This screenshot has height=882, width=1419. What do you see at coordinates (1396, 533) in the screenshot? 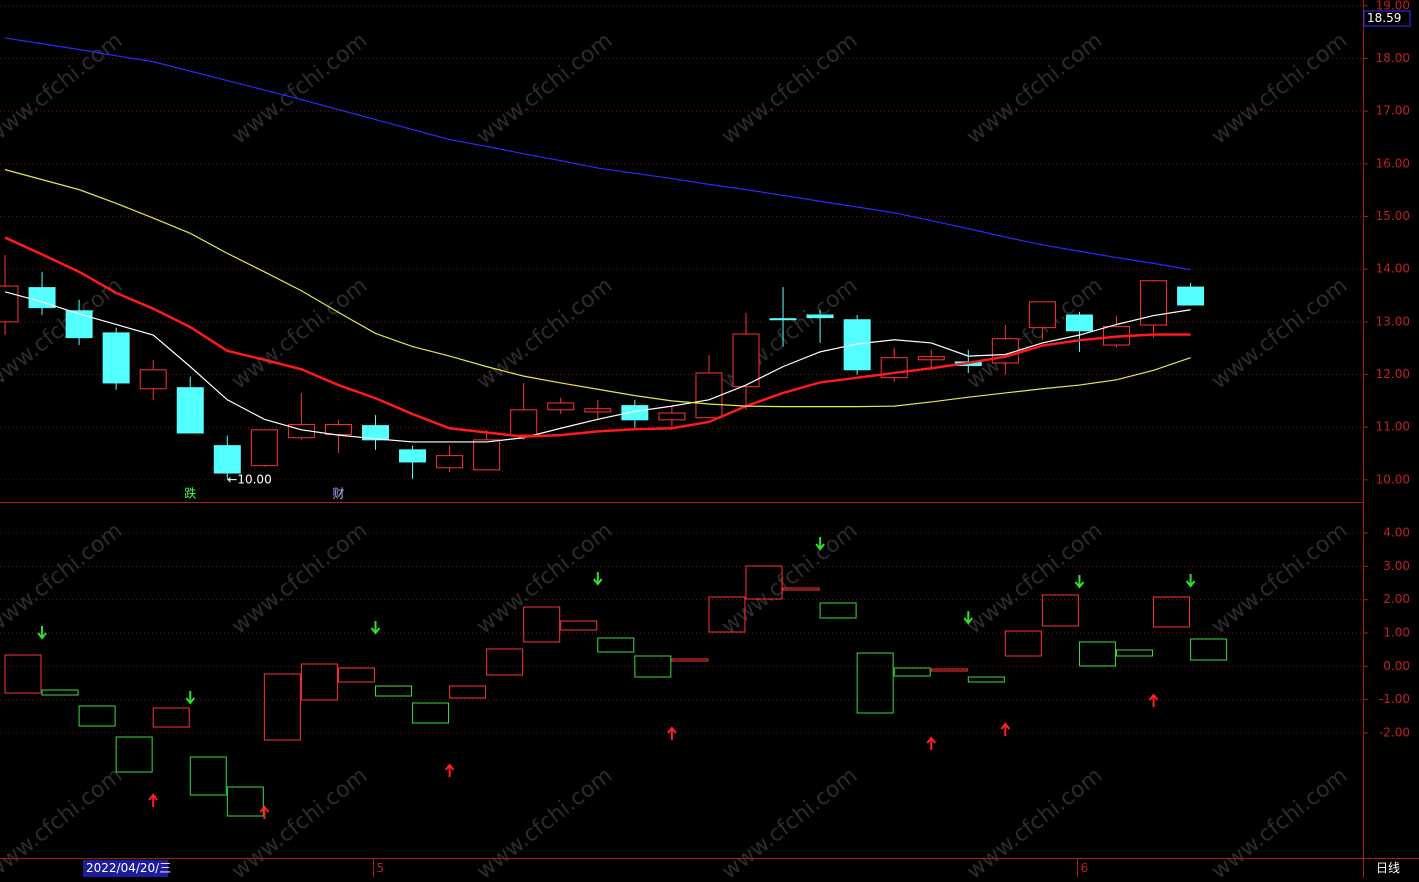
I see `y-tick-label: 4.00` at bounding box center [1396, 533].